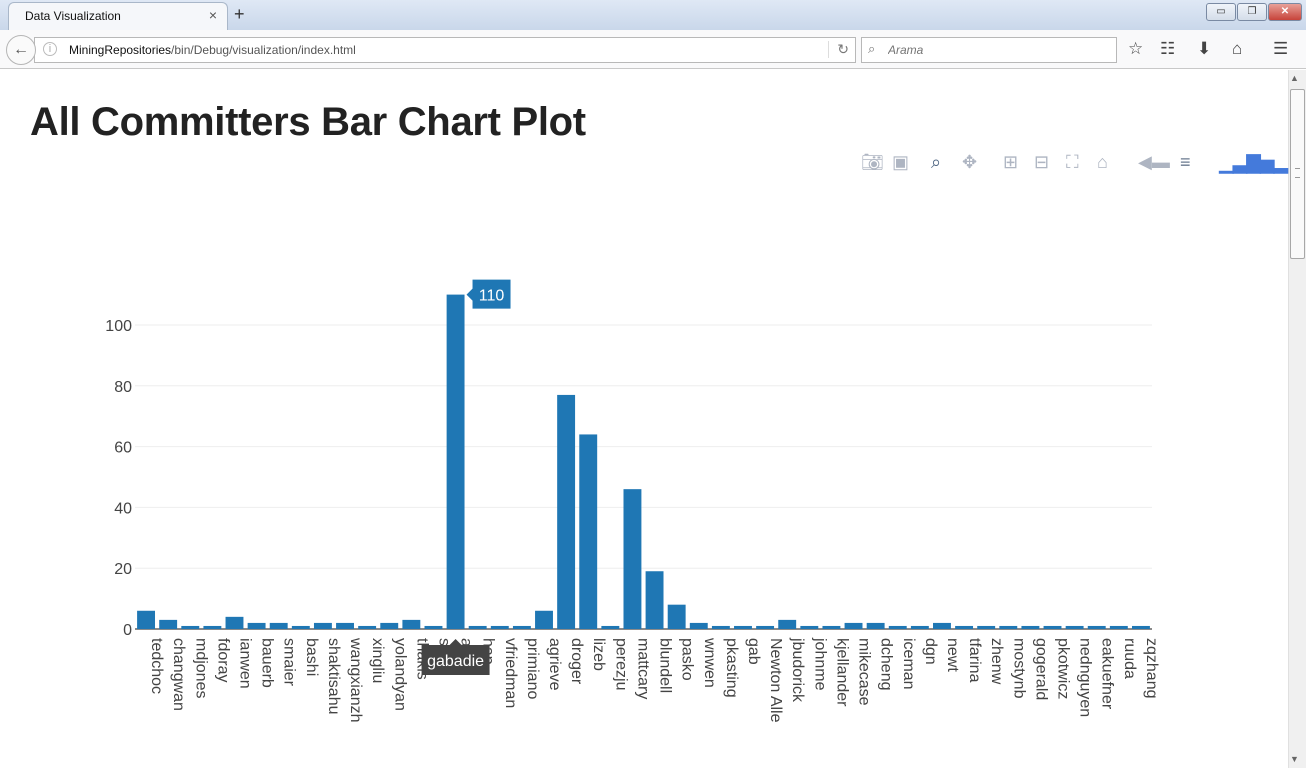  What do you see at coordinates (974, 660) in the screenshot?
I see `x-tick-label: tfarina` at bounding box center [974, 660].